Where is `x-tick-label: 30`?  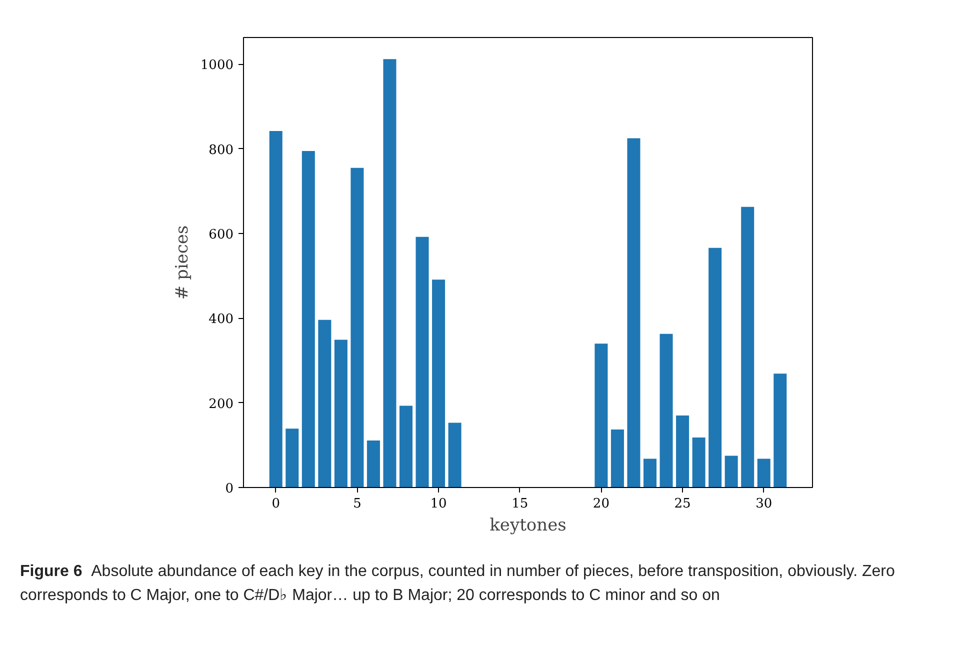 x-tick-label: 30 is located at coordinates (764, 504).